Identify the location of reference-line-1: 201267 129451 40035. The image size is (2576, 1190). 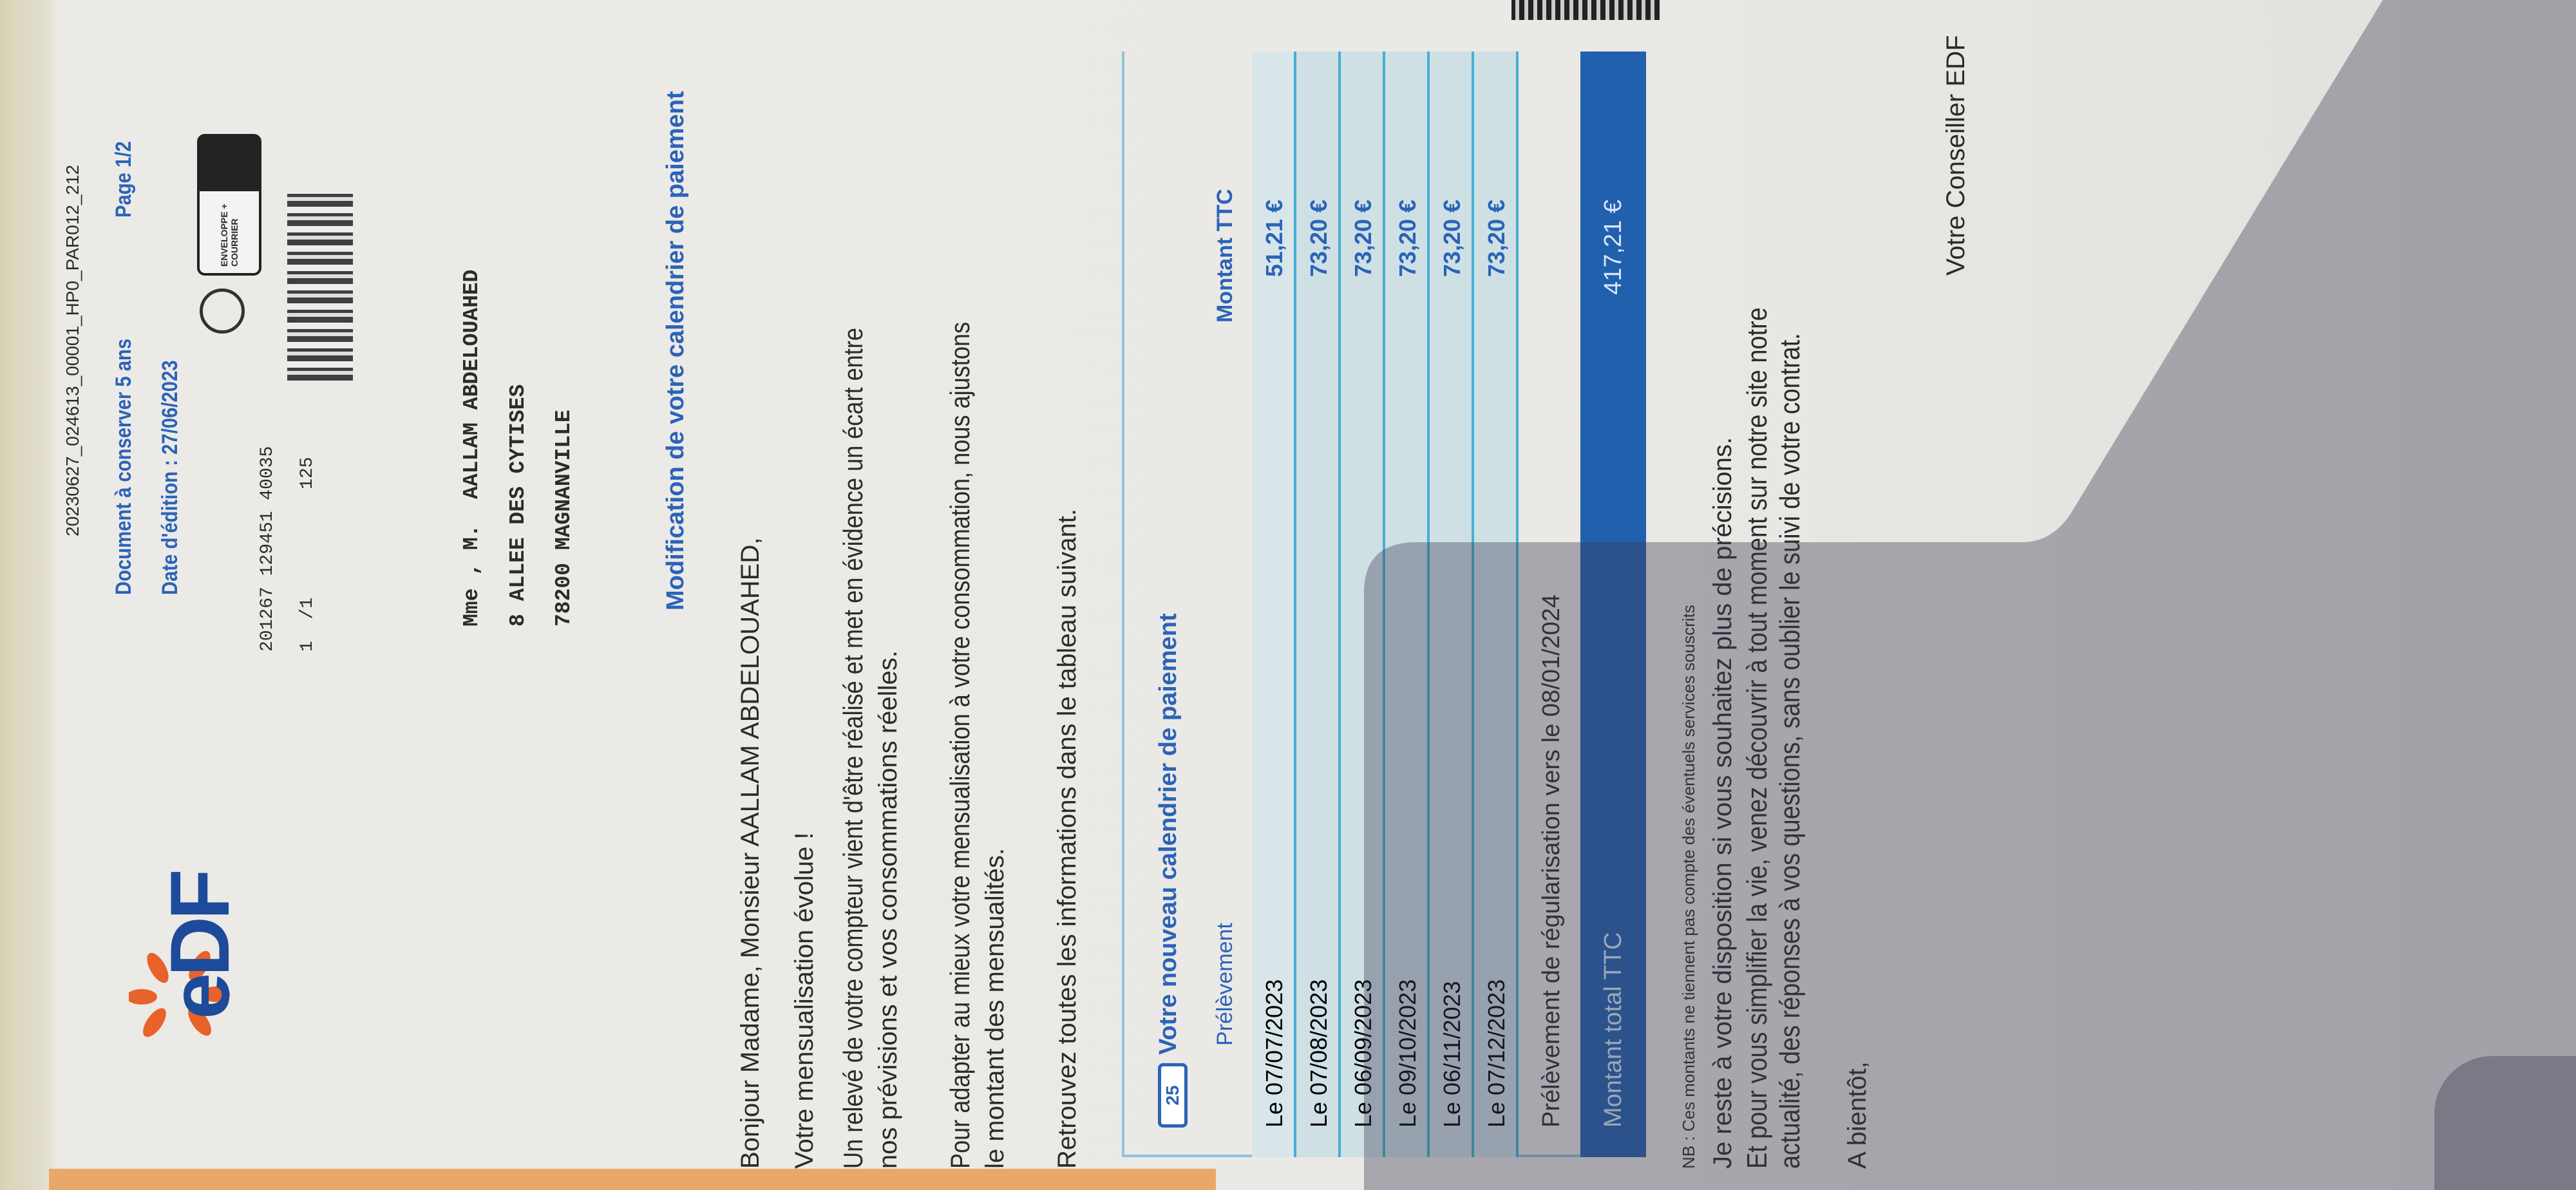
(268, 549).